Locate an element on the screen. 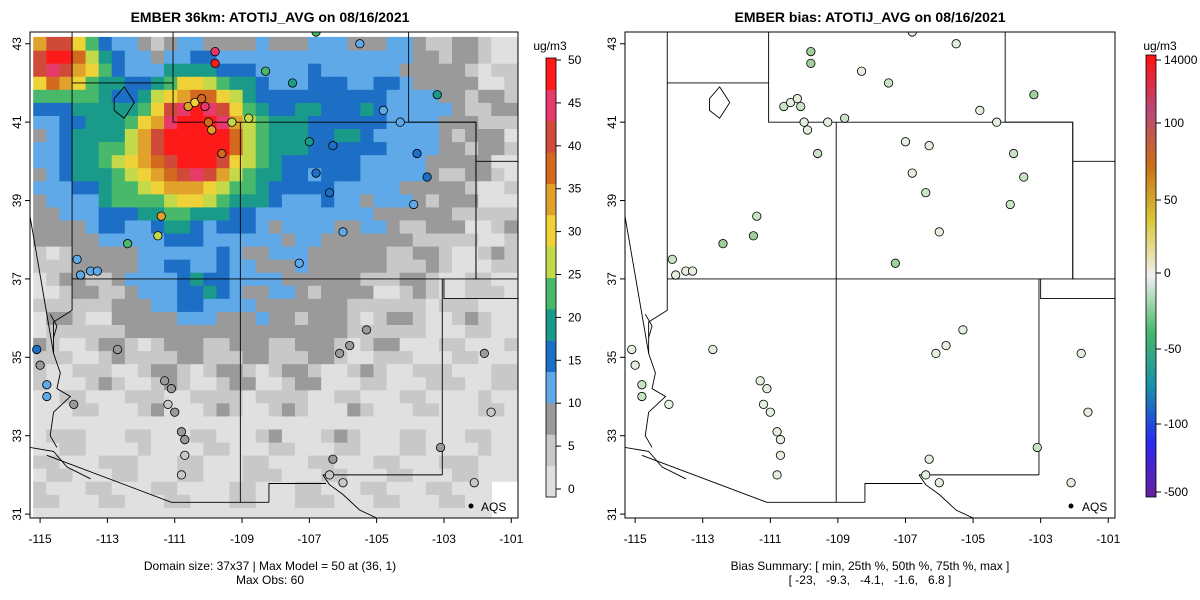  x-tick-label: -107 is located at coordinates (905, 539).